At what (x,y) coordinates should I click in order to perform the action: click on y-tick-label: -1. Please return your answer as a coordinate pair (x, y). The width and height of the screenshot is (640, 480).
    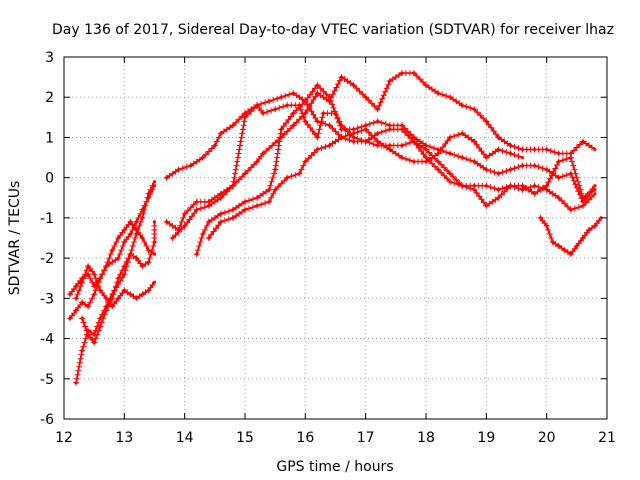
    Looking at the image, I should click on (47, 219).